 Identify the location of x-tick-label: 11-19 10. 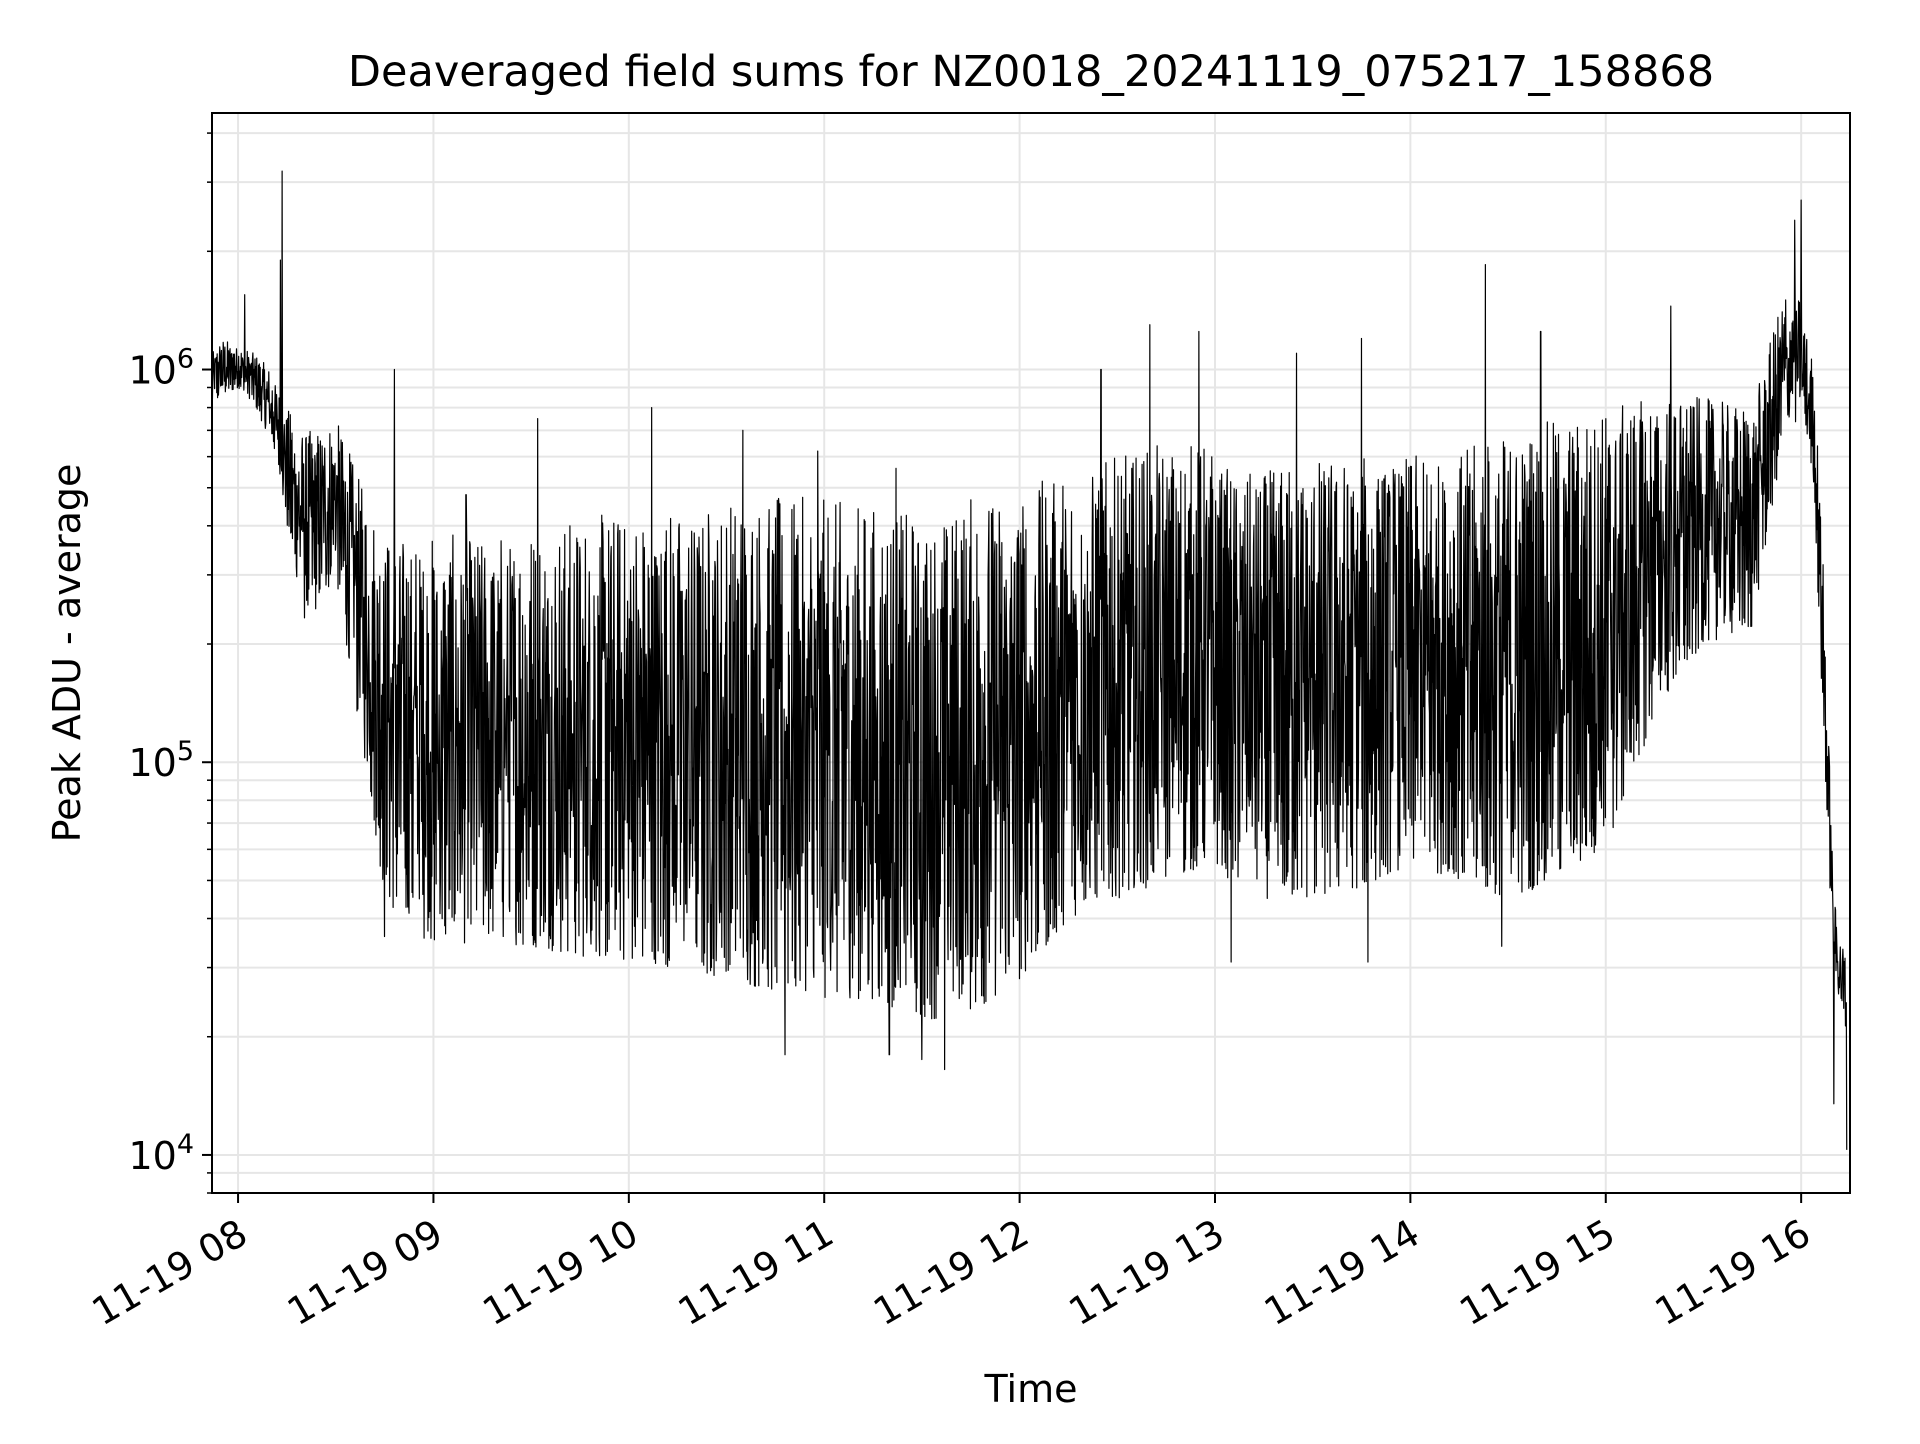
(560, 1273).